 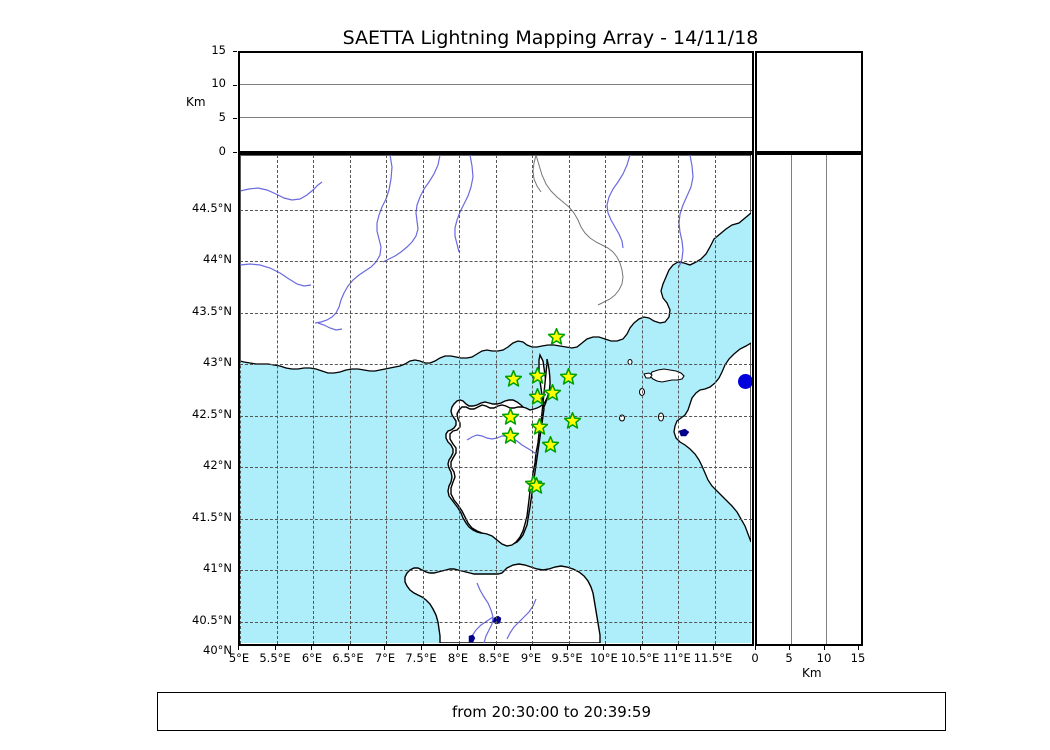 I want to click on river-sardinia-north, so click(x=485, y=612).